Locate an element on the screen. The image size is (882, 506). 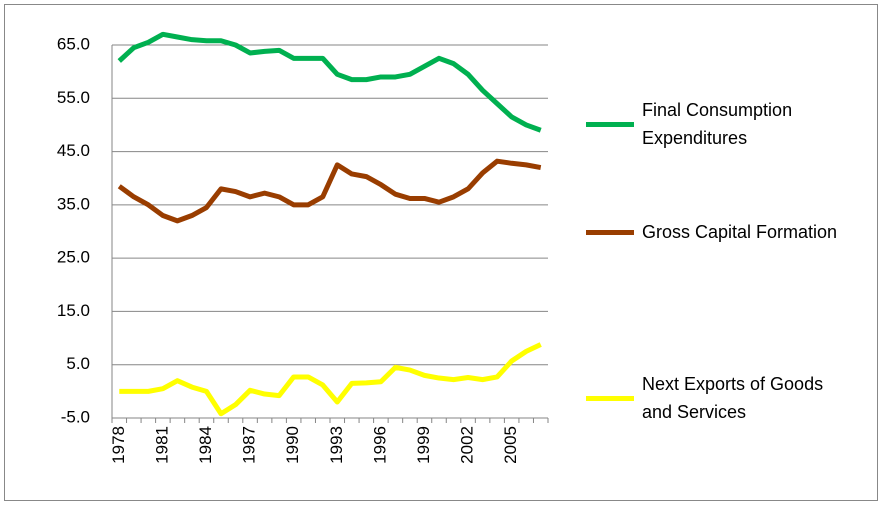
x-tick-label: 1978 is located at coordinates (118, 445).